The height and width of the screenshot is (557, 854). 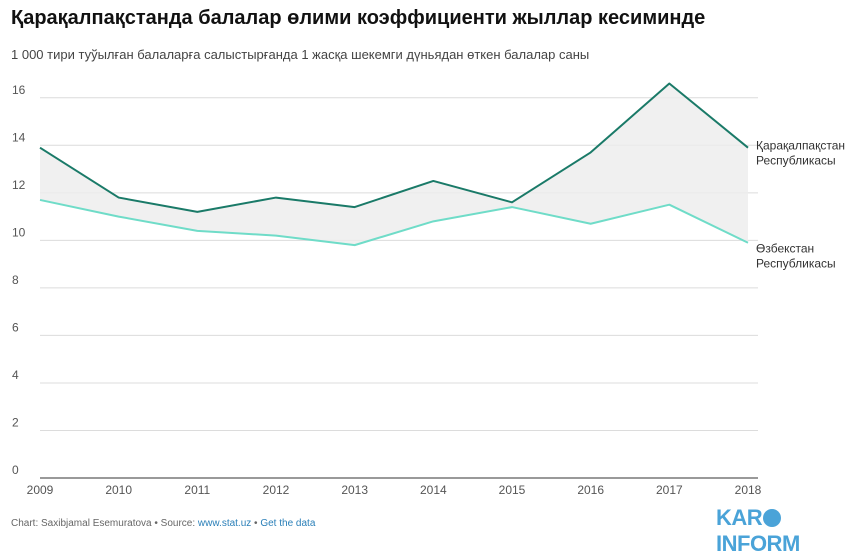 What do you see at coordinates (288, 523) in the screenshot?
I see `get-data-link: Get the data` at bounding box center [288, 523].